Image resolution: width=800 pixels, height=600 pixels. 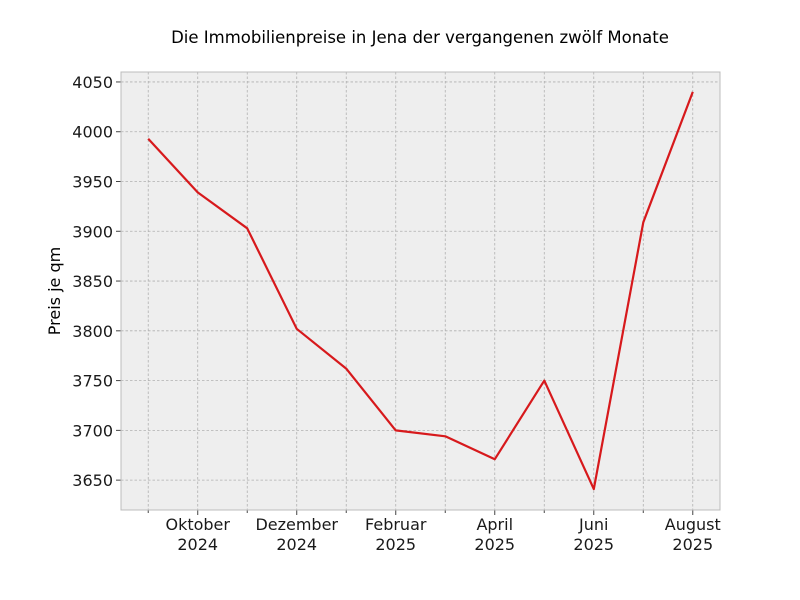 I want to click on y-tick-labels: 3650 3700 3750 3800 3850 3900 3950 4000 4050, so click(x=92, y=281).